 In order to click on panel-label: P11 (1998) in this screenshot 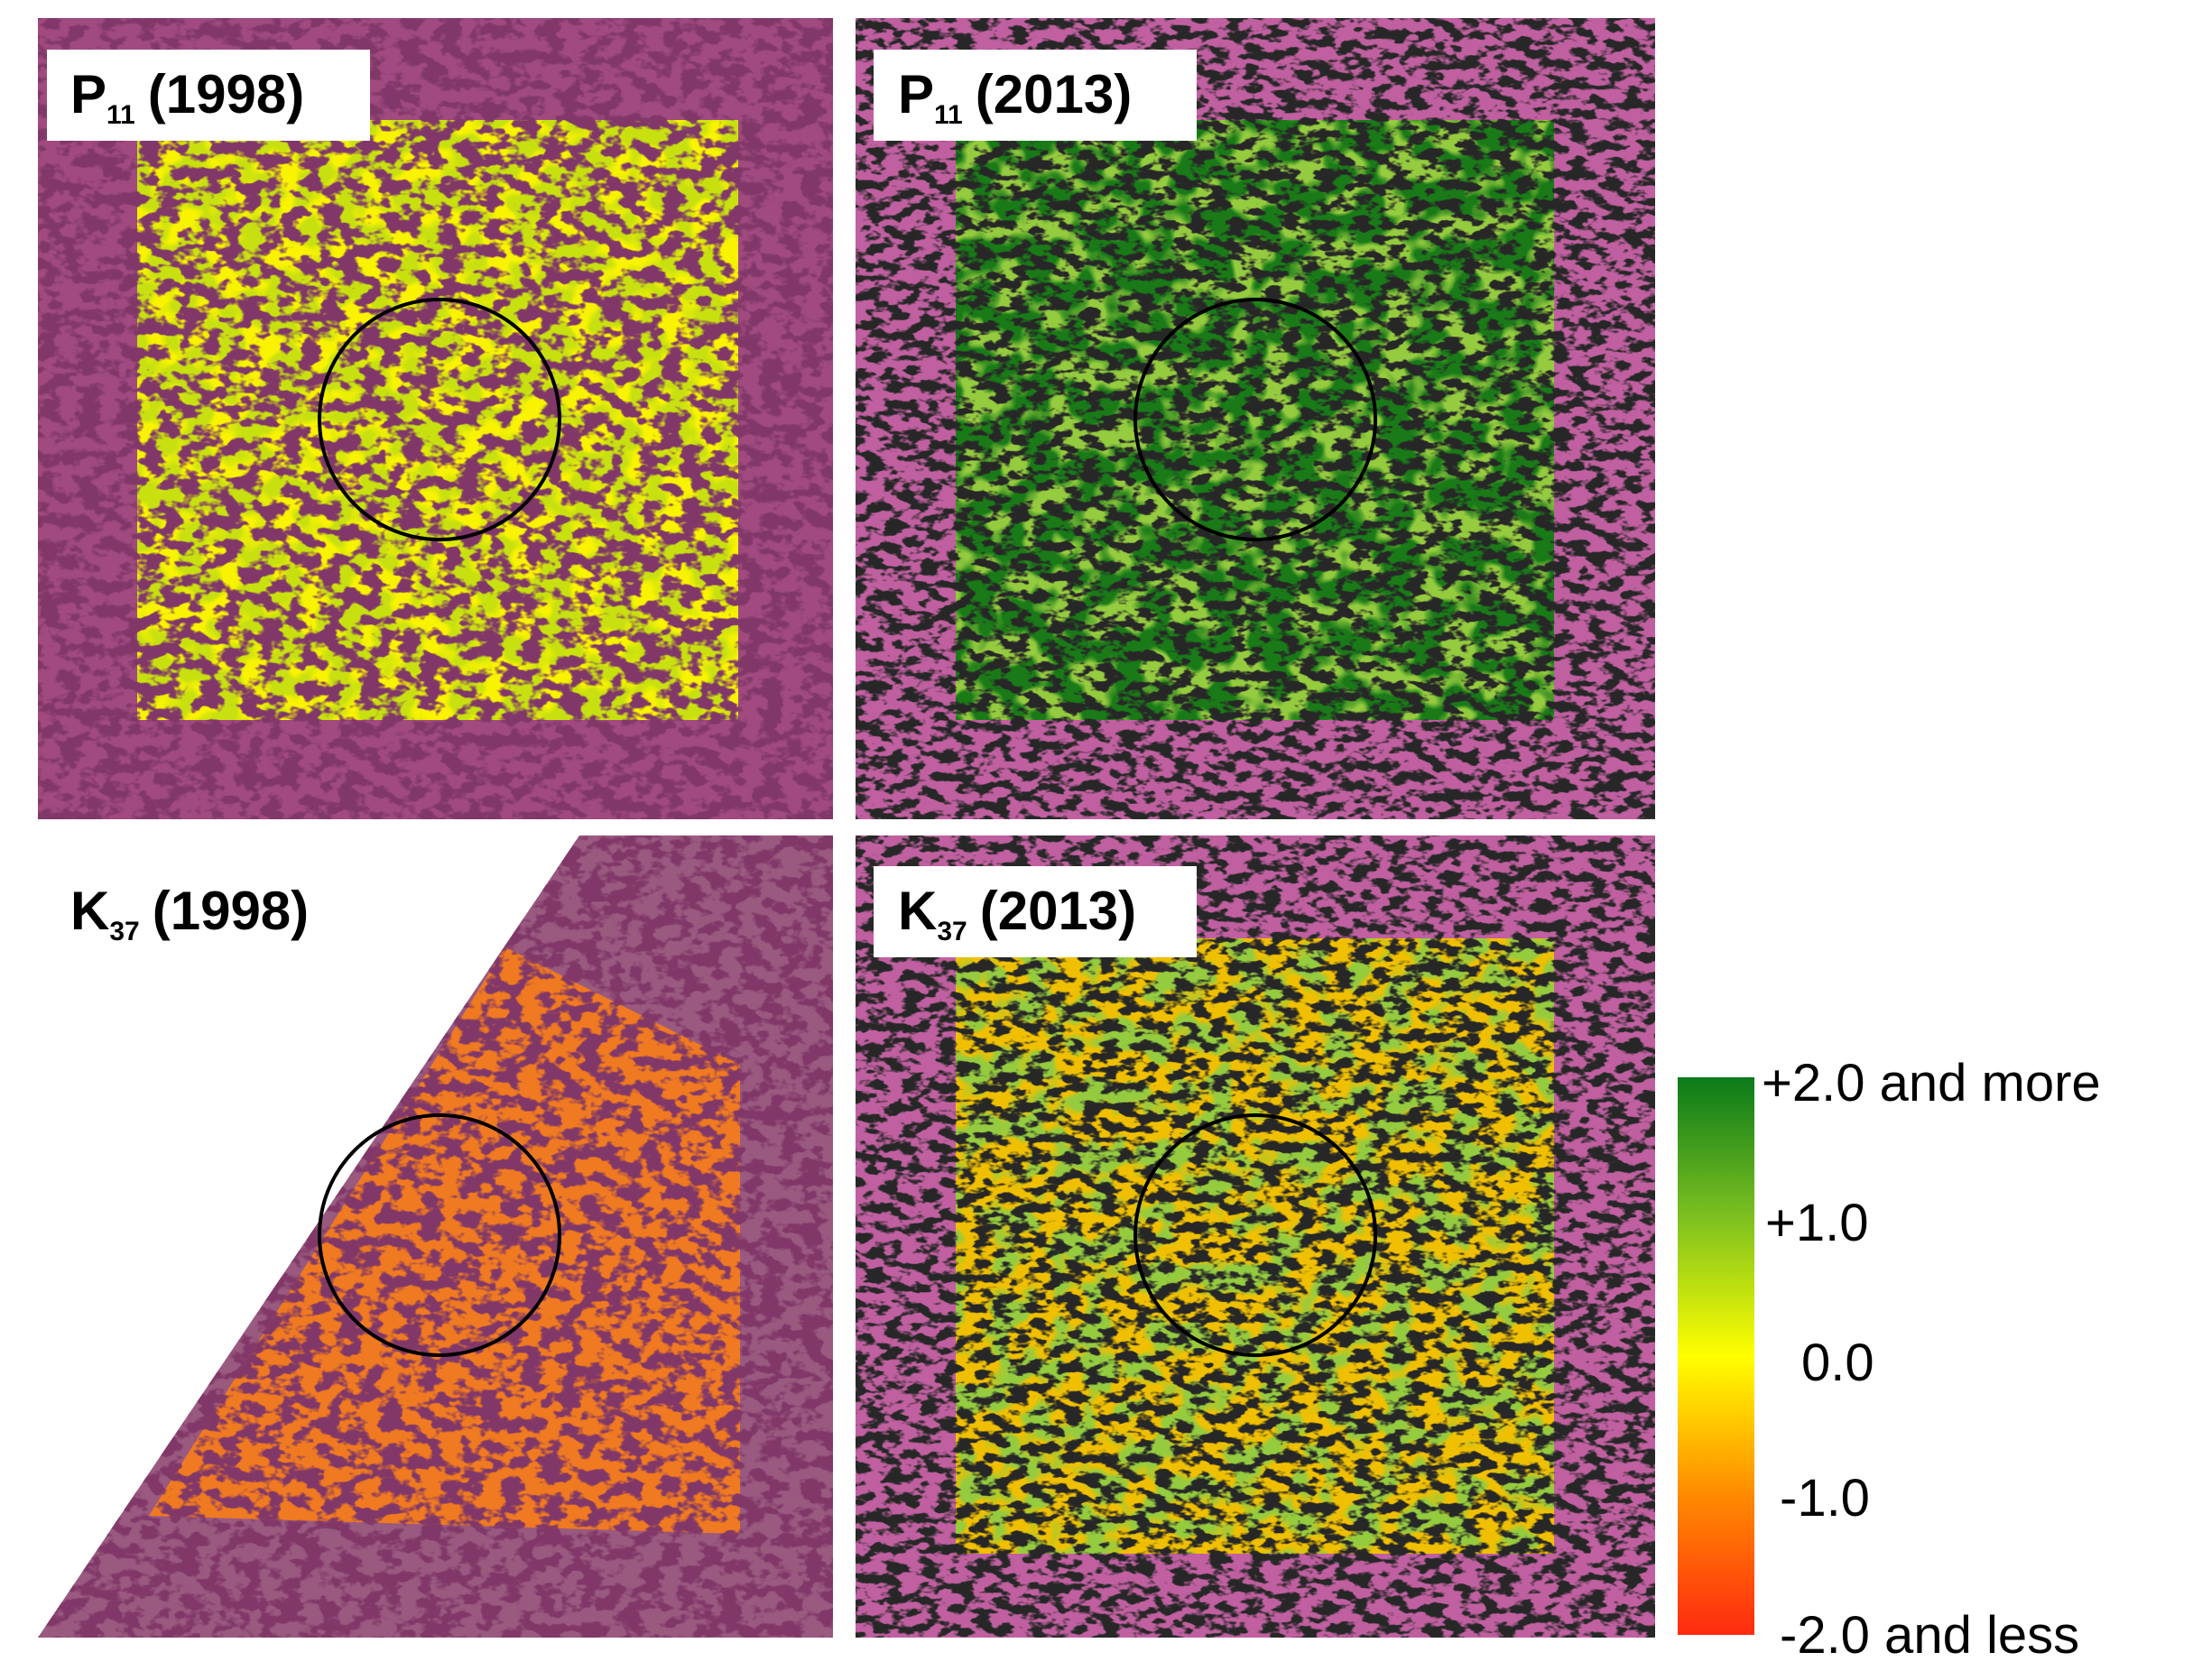, I will do `click(187, 97)`.